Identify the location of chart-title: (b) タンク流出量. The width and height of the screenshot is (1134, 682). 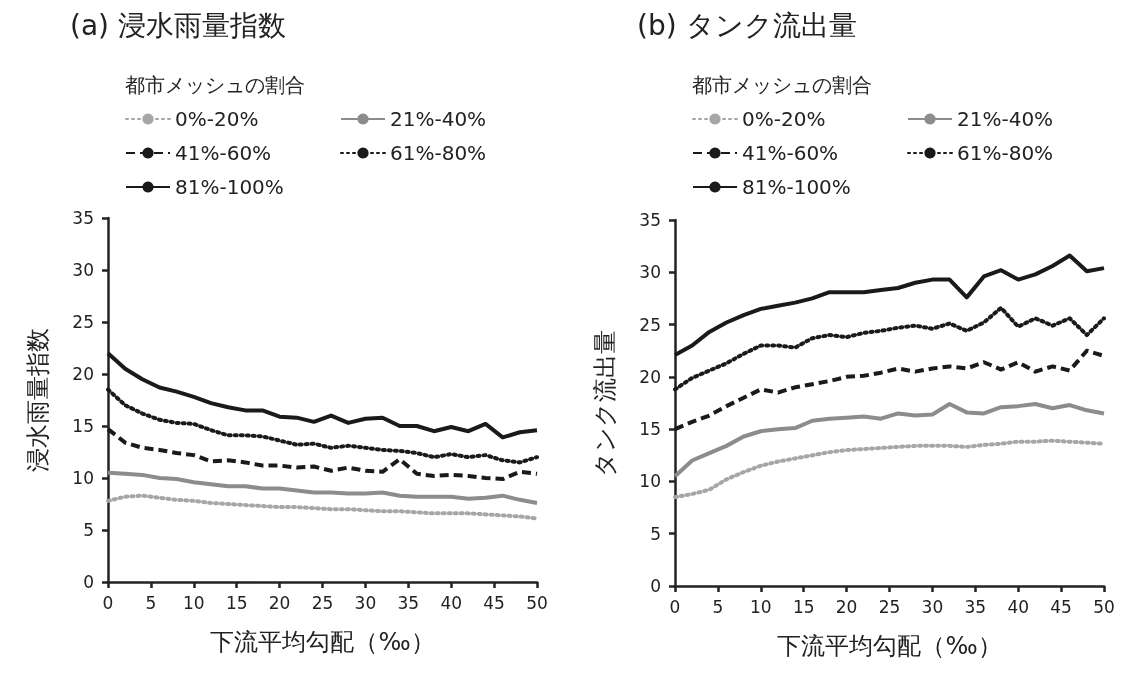
(747, 25).